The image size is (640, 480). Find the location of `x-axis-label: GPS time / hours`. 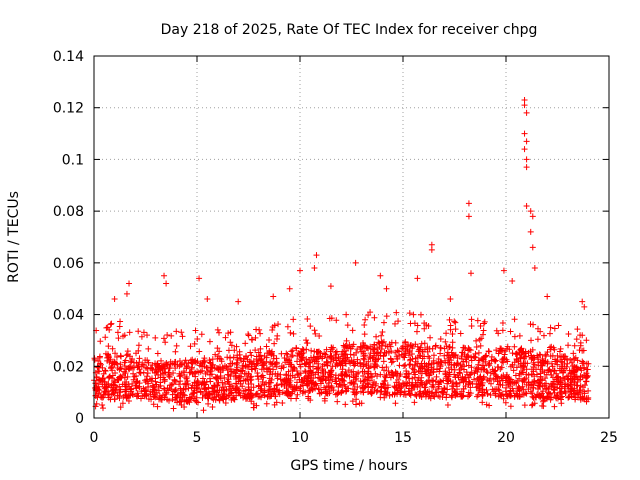

x-axis-label: GPS time / hours is located at coordinates (348, 466).